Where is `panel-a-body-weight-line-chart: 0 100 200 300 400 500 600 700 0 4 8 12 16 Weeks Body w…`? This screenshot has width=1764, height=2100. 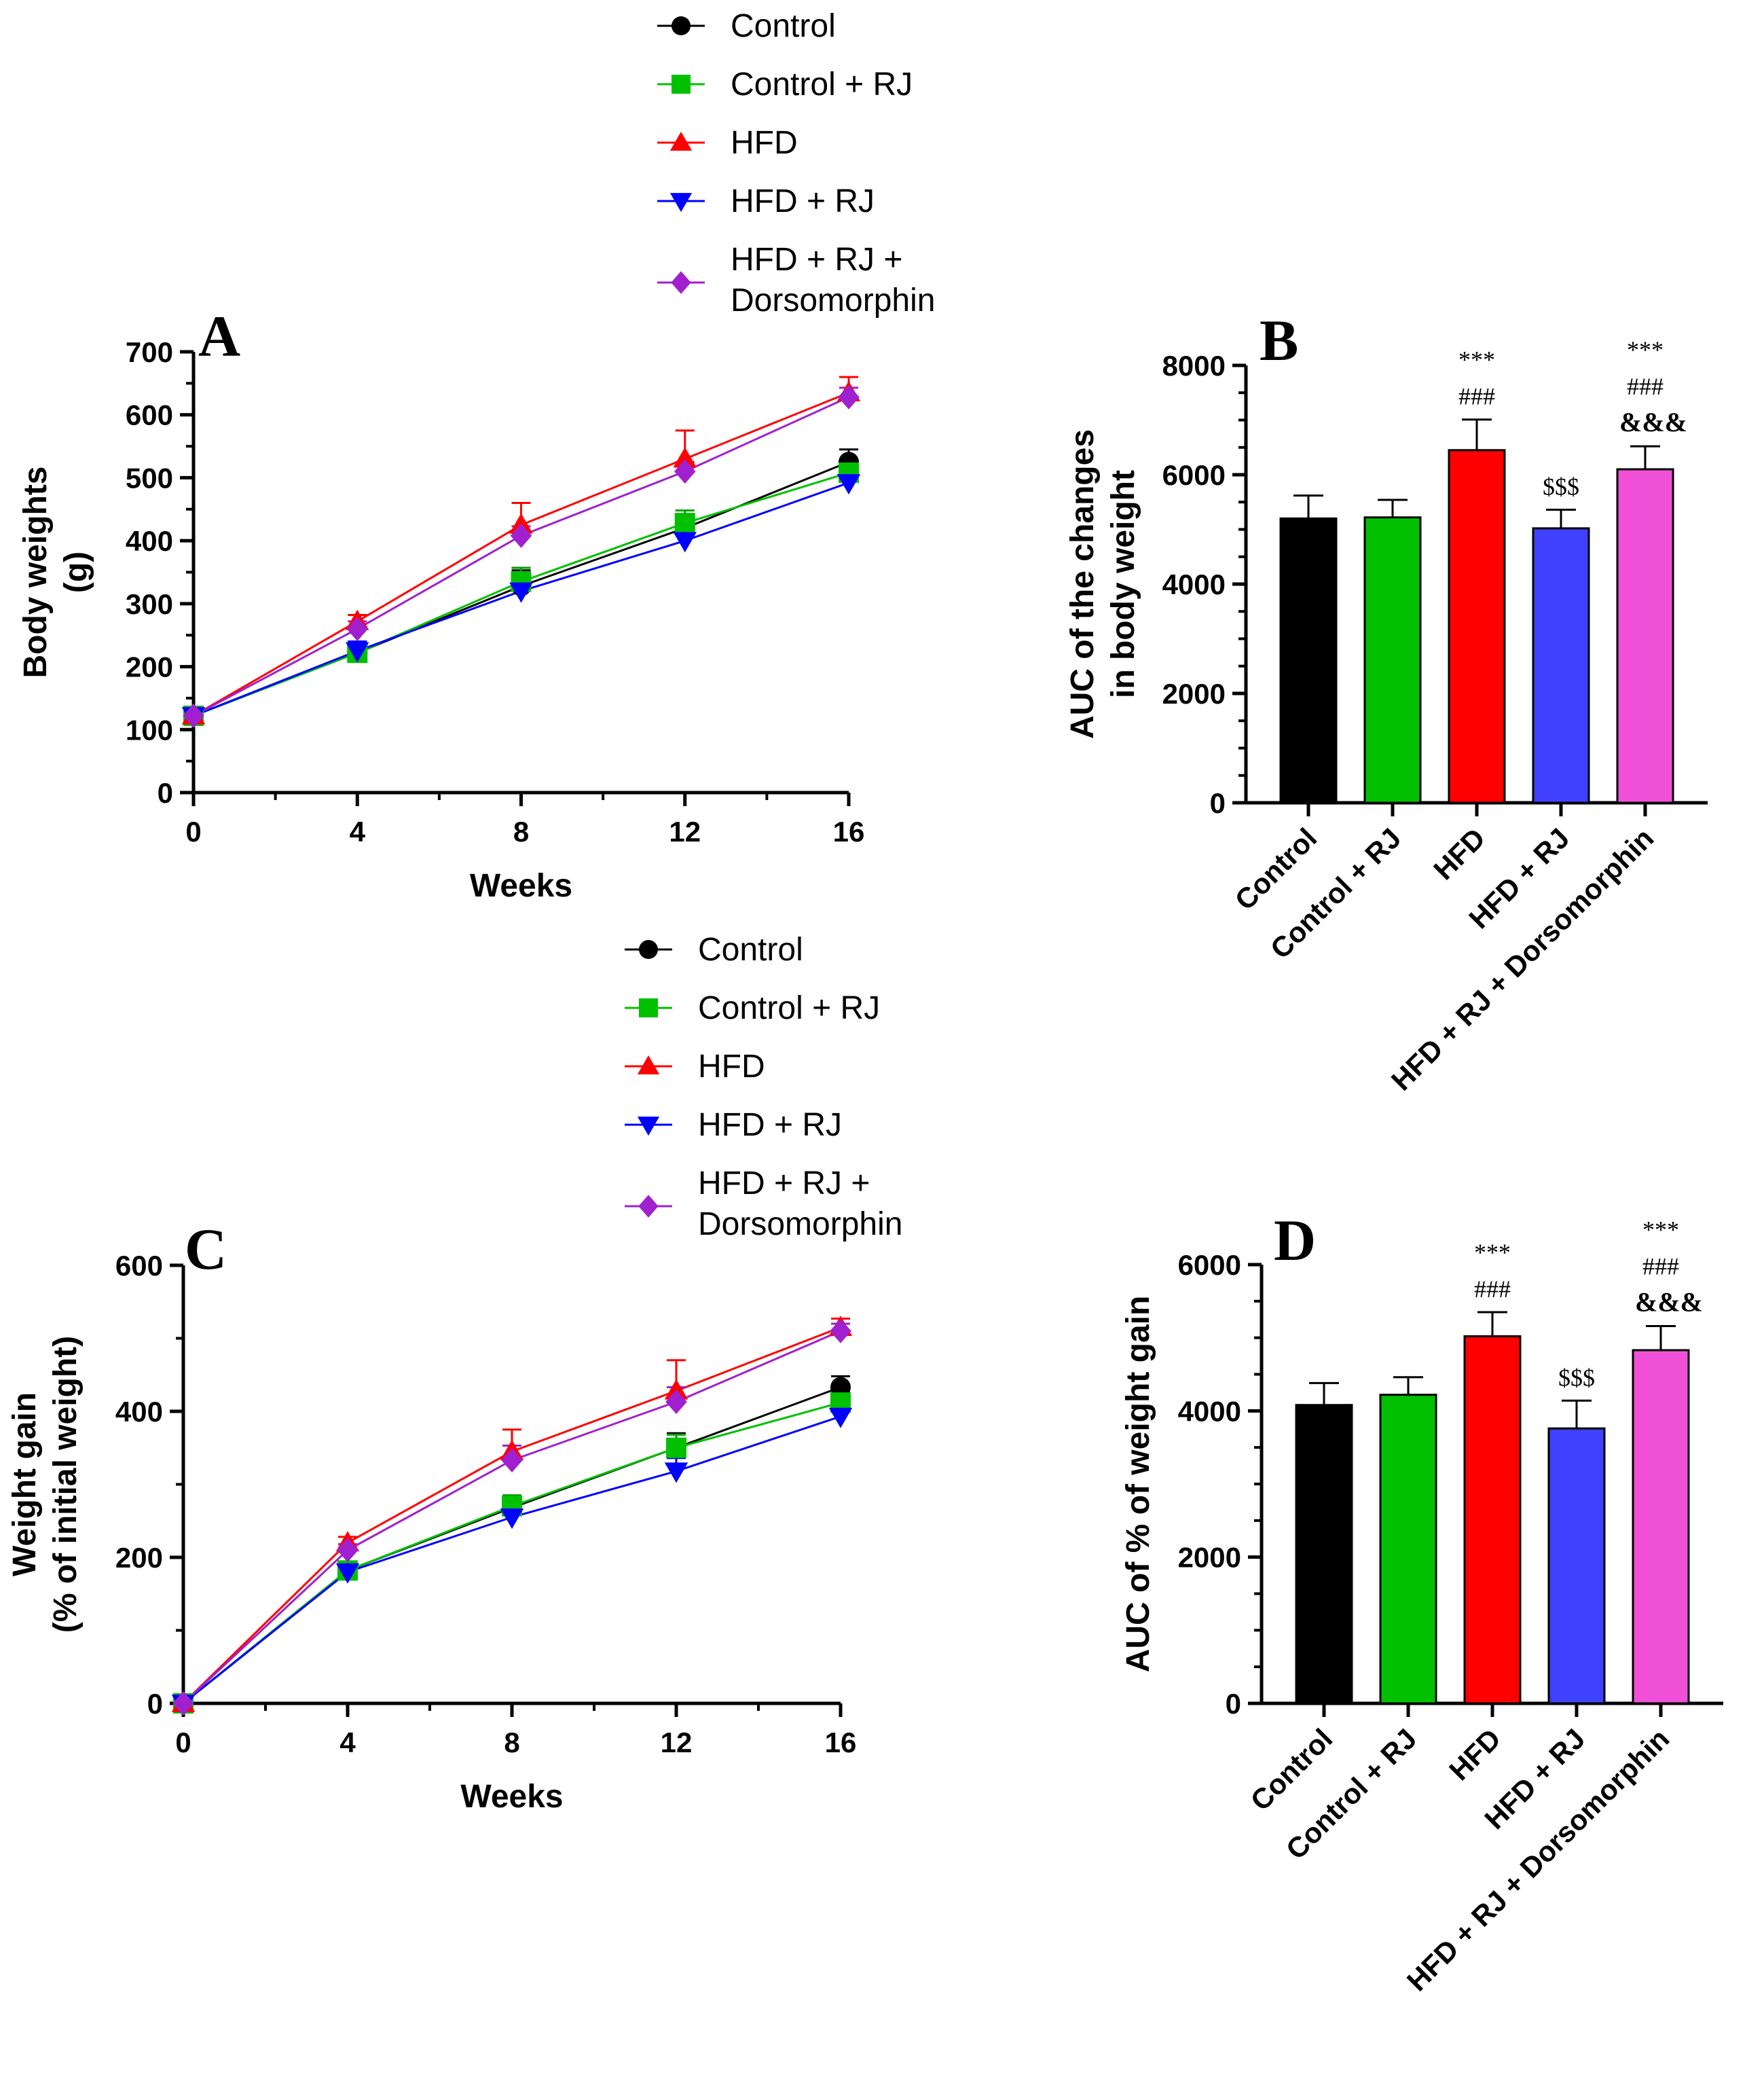
panel-a-body-weight-line-chart: 0 100 200 300 400 500 600 700 0 4 8 12 16 Weeks Body w… is located at coordinates (441, 604).